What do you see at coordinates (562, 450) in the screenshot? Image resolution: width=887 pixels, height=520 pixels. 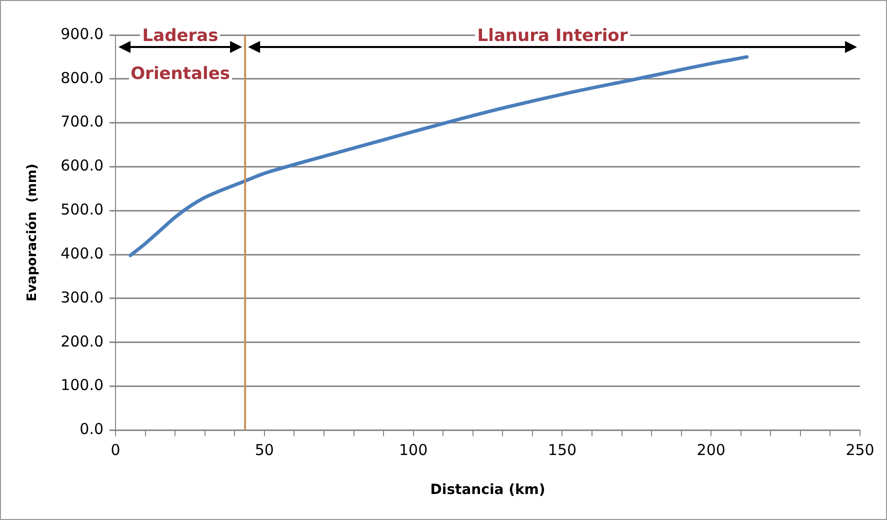 I see `x-tick-label: 150` at bounding box center [562, 450].